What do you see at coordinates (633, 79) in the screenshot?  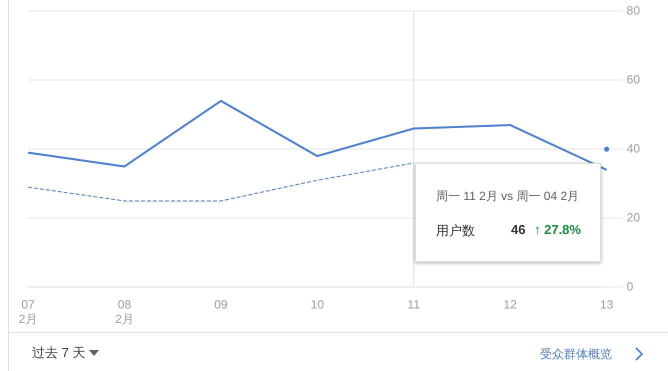 I see `y-tick-label: 60` at bounding box center [633, 79].